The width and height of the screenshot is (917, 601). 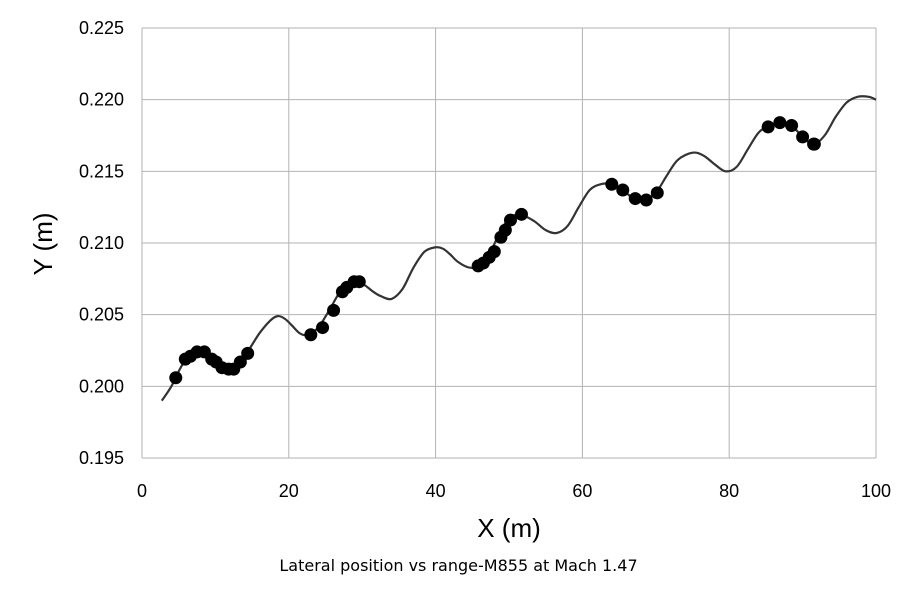 I want to click on x-tick-label: 20, so click(x=289, y=491).